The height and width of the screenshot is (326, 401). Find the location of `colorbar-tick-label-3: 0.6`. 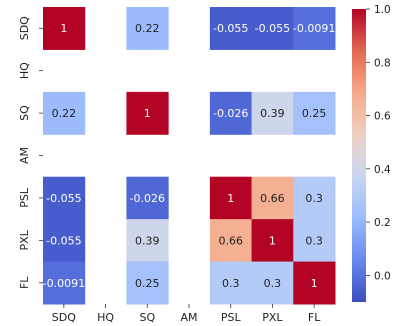

colorbar-tick-label-3: 0.6 is located at coordinates (382, 117).